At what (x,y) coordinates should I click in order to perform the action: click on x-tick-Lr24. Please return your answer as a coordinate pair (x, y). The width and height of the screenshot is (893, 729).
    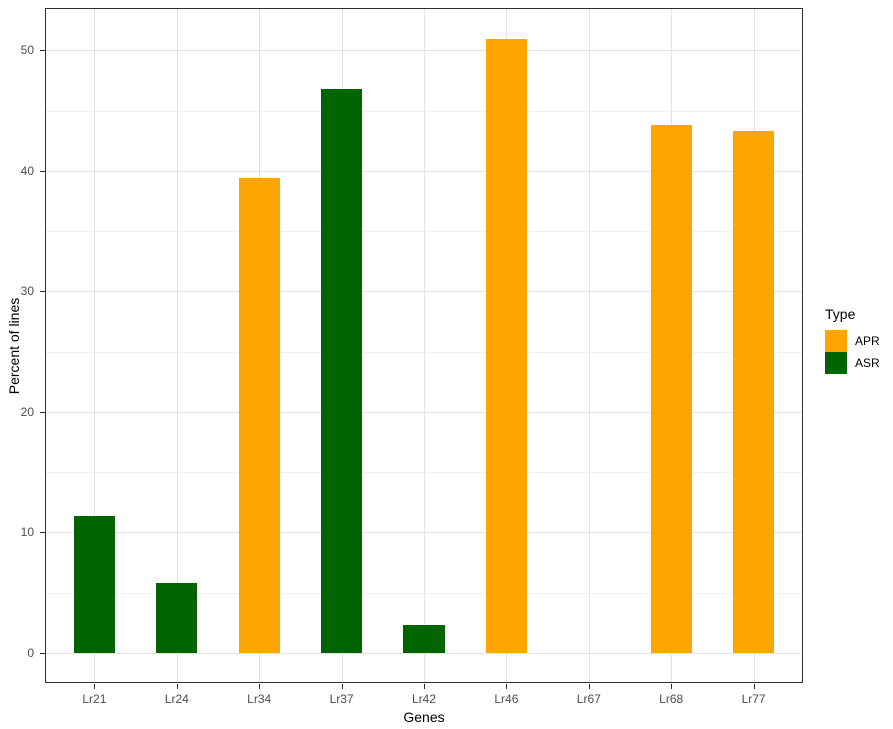
    Looking at the image, I should click on (177, 686).